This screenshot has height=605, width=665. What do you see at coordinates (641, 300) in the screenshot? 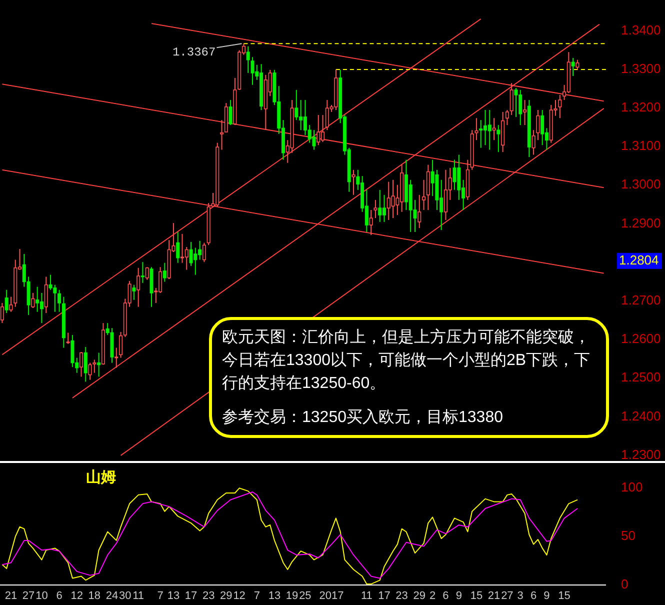
I see `y-tick-label: 1.2700` at bounding box center [641, 300].